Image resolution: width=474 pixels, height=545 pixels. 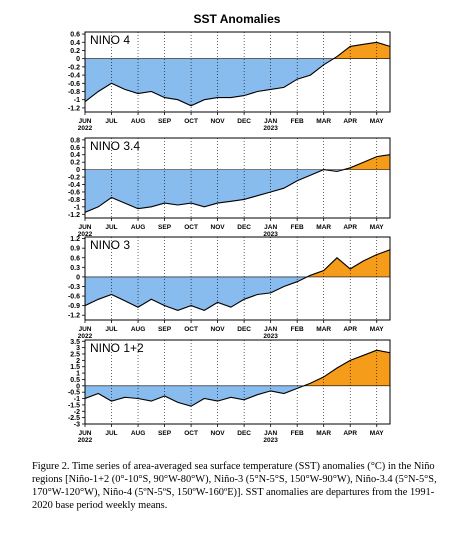 I want to click on ytick-label: -0.2, so click(x=74, y=67).